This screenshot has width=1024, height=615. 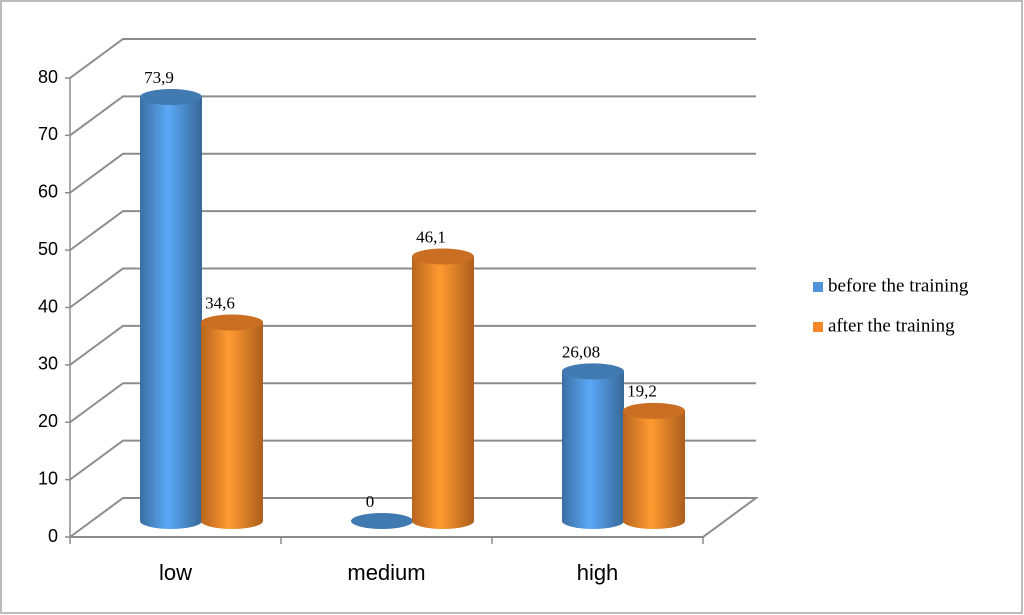 What do you see at coordinates (159, 77) in the screenshot?
I see `value-label: 73,9` at bounding box center [159, 77].